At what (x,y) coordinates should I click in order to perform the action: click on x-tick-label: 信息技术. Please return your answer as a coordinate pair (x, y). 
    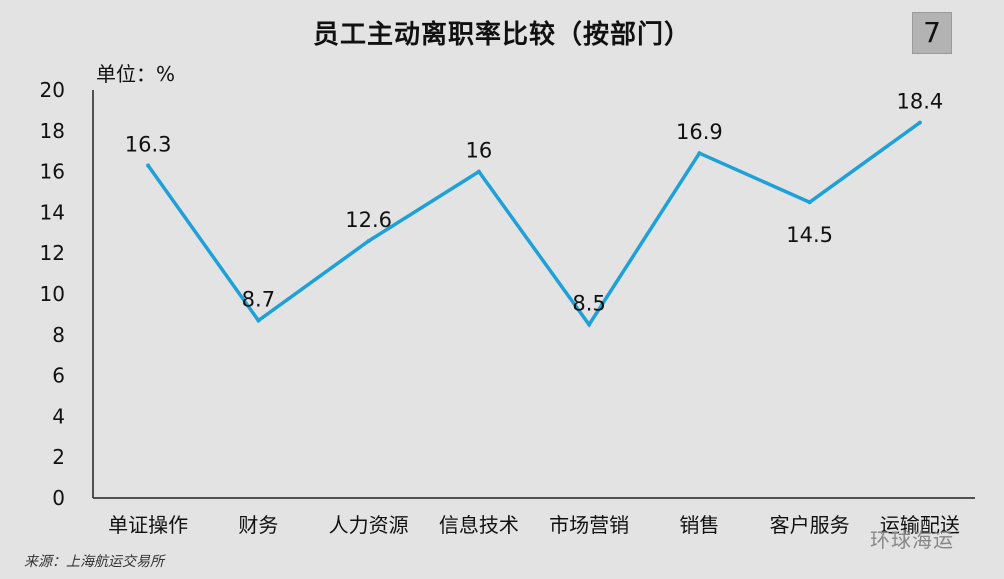
    Looking at the image, I should click on (479, 525).